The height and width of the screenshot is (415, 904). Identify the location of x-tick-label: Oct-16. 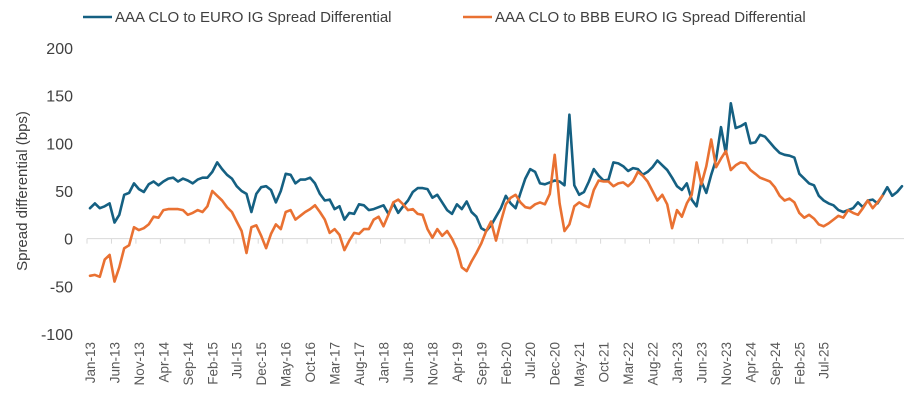
(310, 362).